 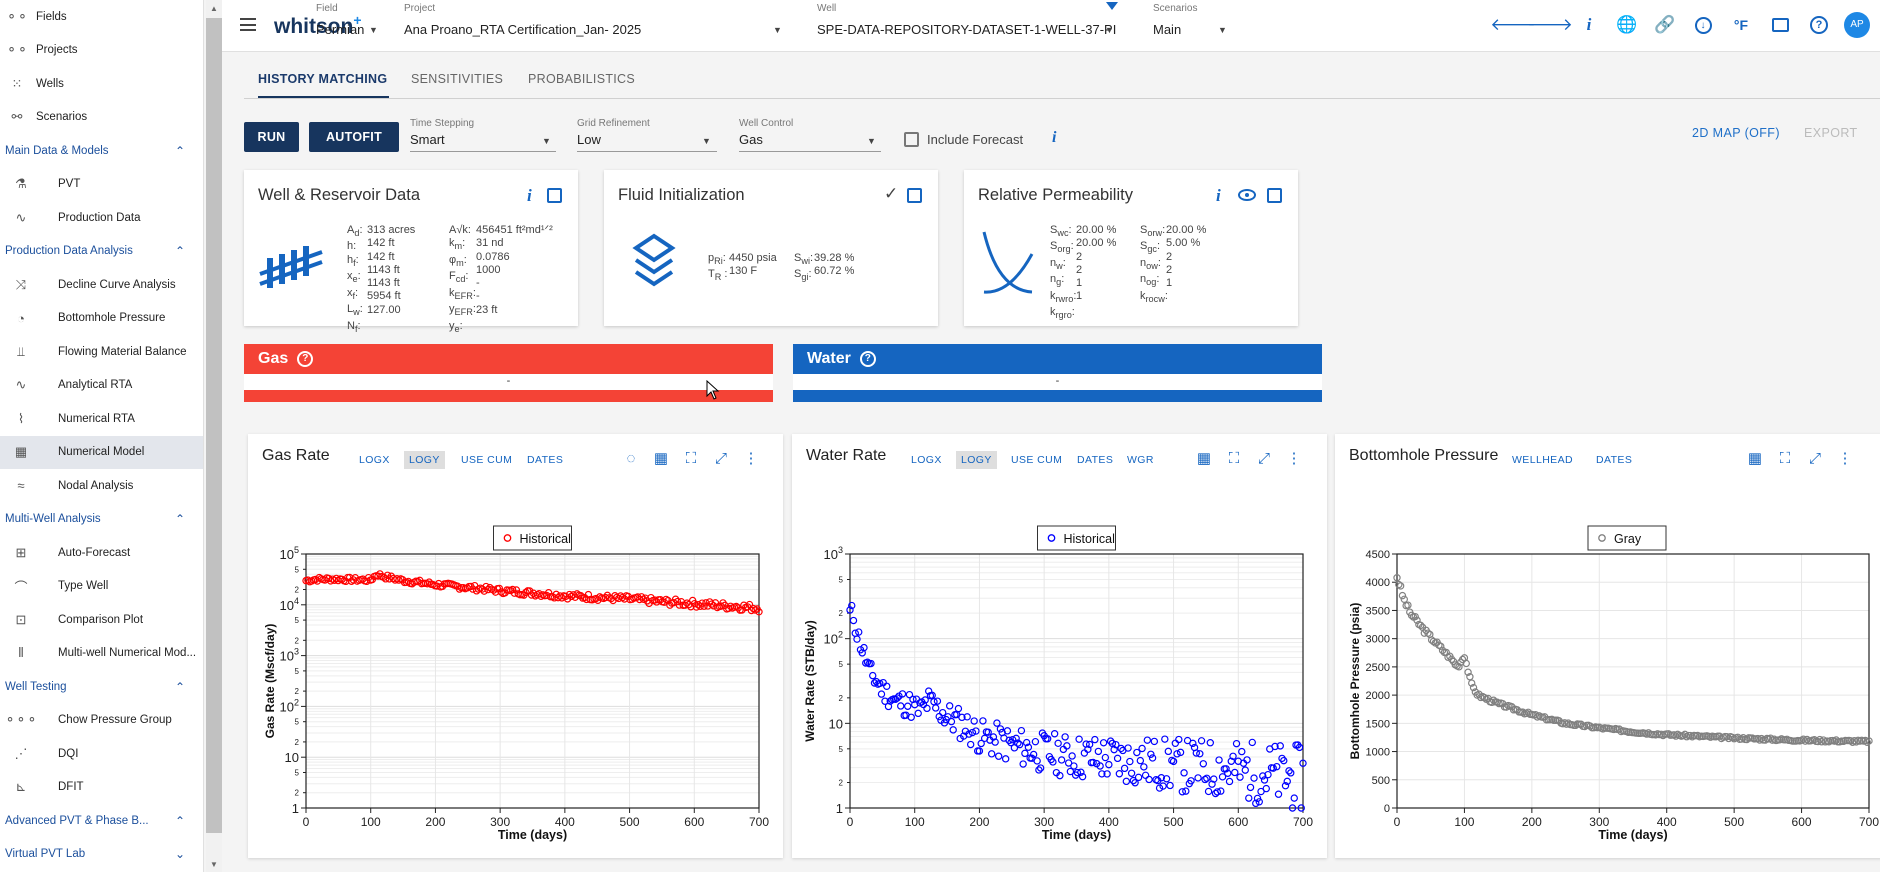 What do you see at coordinates (373, 30) in the screenshot?
I see `field-dropdown-icon: ▼` at bounding box center [373, 30].